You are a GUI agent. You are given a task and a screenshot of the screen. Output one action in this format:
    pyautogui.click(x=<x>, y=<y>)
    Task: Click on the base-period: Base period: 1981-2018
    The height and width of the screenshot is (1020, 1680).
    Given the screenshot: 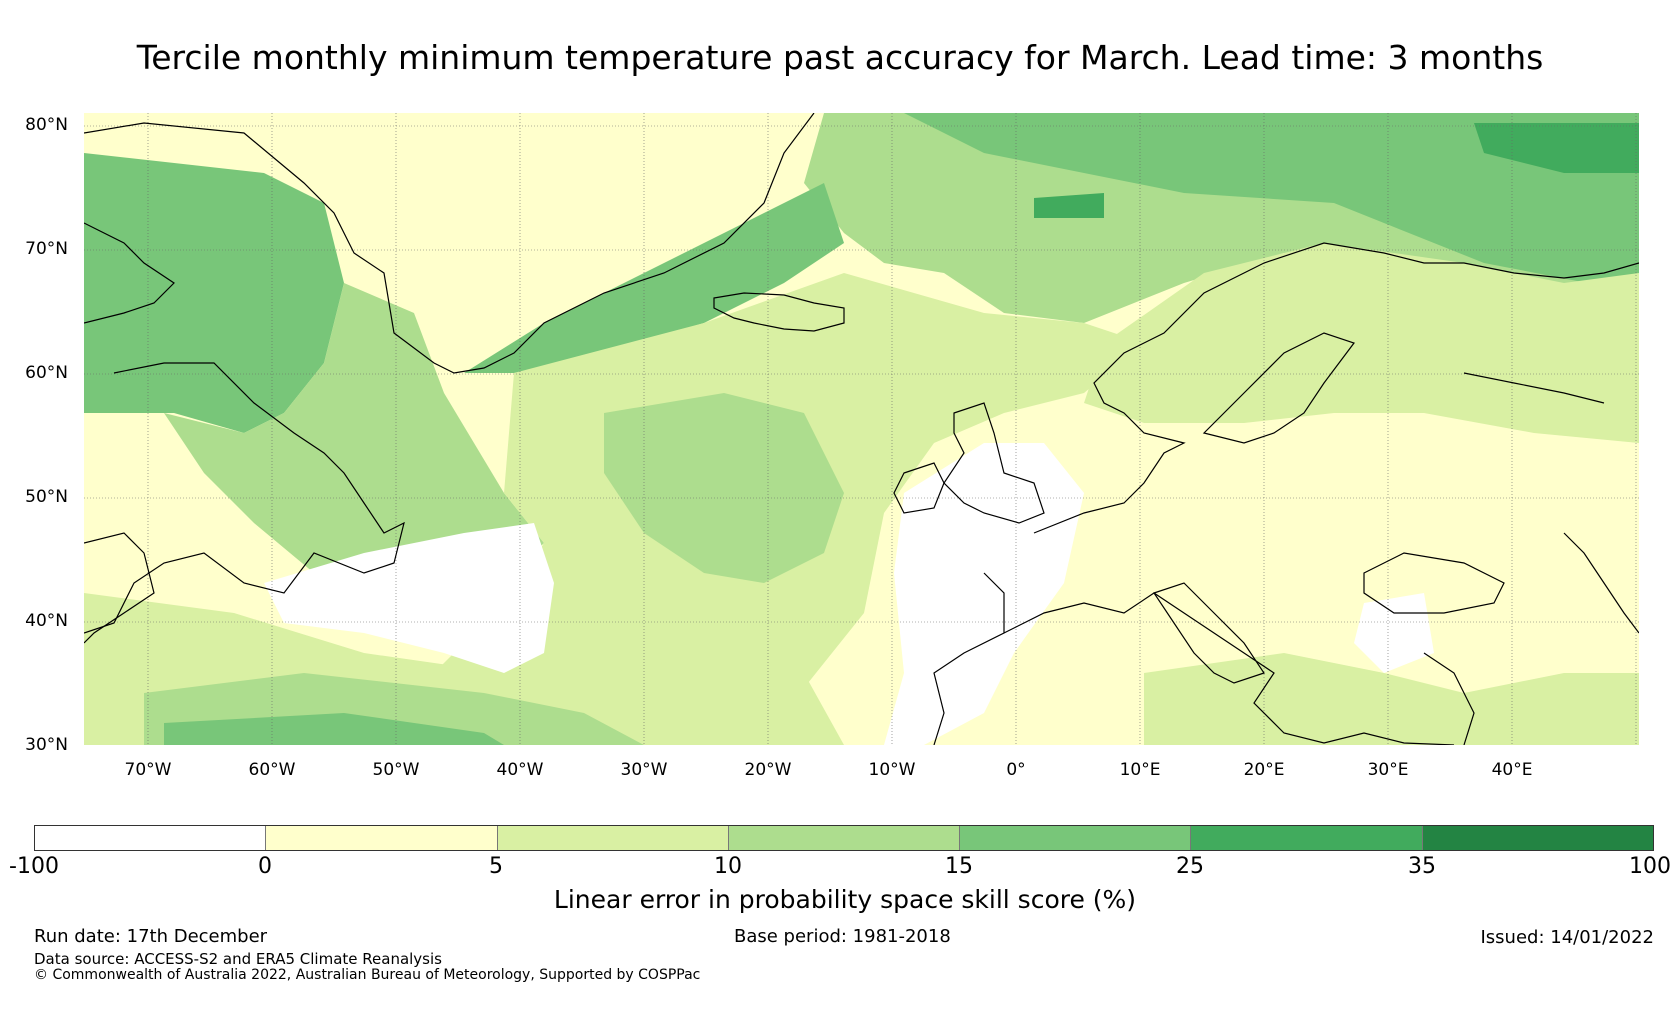 What is the action you would take?
    pyautogui.click(x=842, y=936)
    